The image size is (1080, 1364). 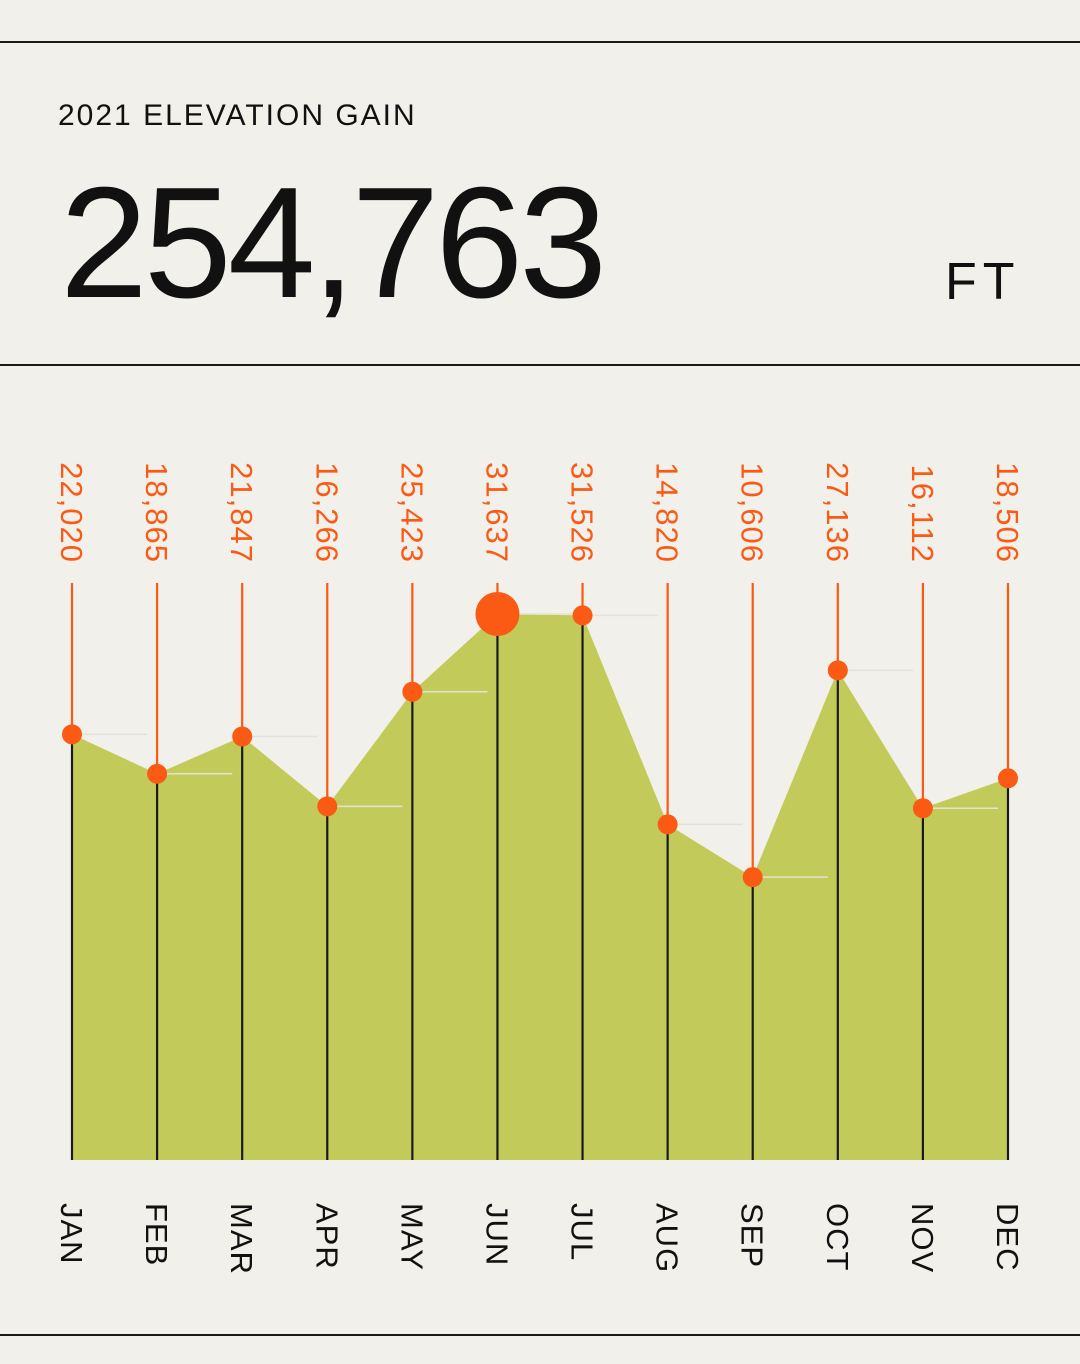 What do you see at coordinates (326, 512) in the screenshot?
I see `value-label-apr: 16,266` at bounding box center [326, 512].